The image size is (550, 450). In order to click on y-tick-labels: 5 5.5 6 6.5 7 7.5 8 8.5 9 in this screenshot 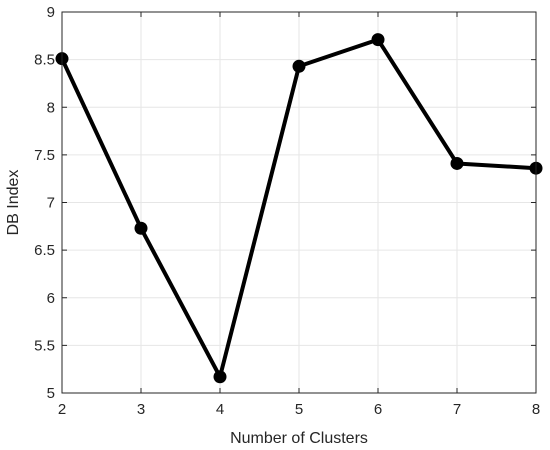, I will do `click(44, 203)`.